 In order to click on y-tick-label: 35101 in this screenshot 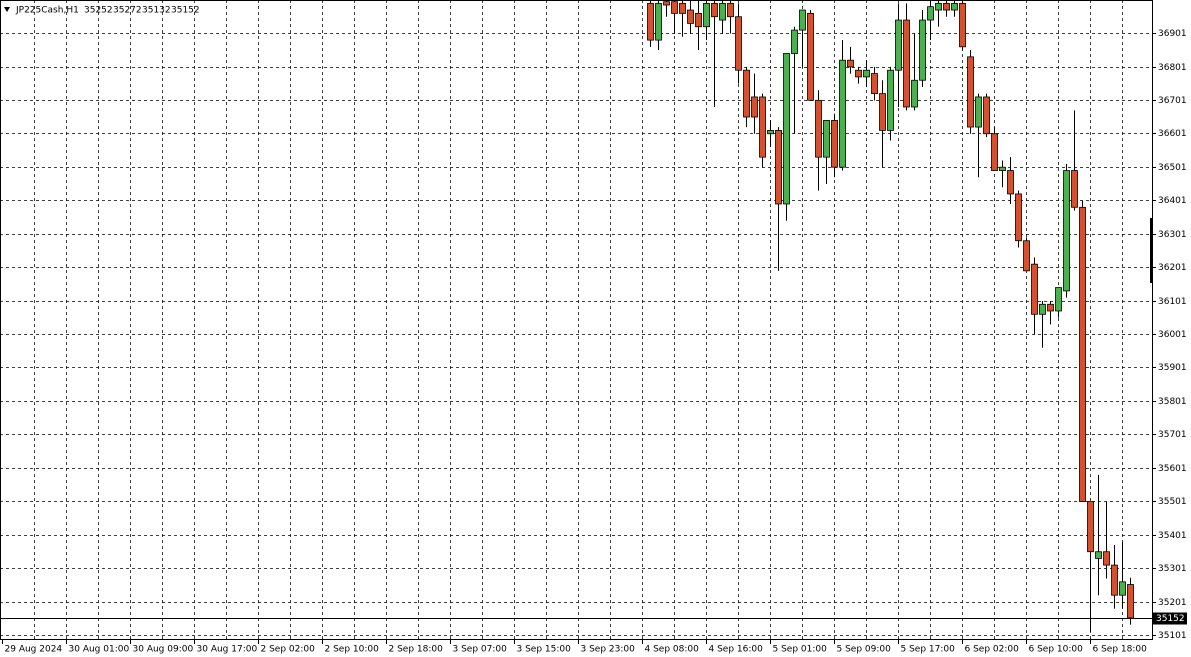, I will do `click(1172, 636)`.